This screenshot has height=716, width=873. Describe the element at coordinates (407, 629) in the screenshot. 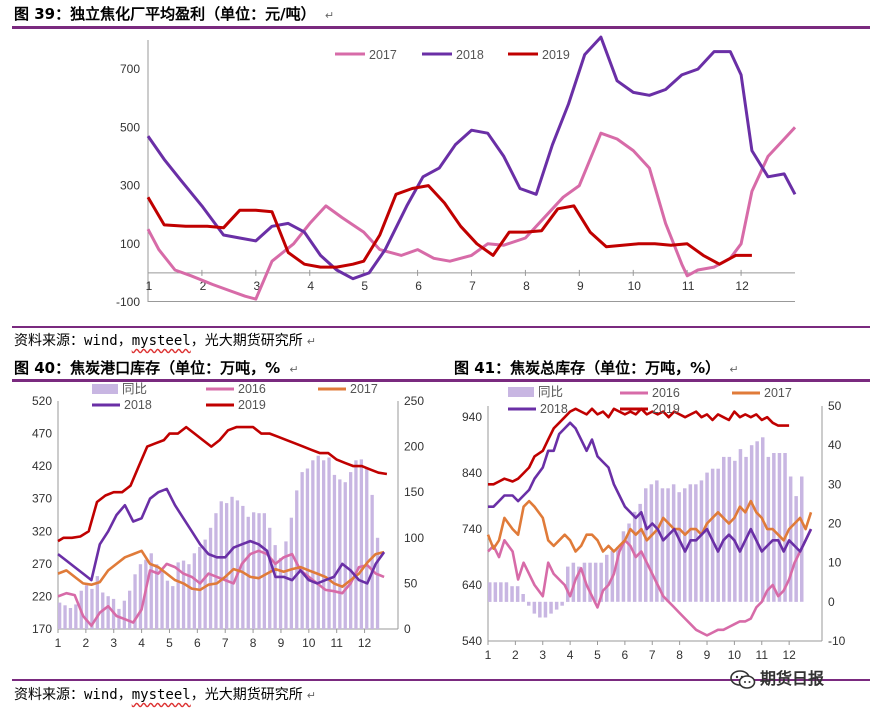

I see `y-right-tick-label: 0` at that location.